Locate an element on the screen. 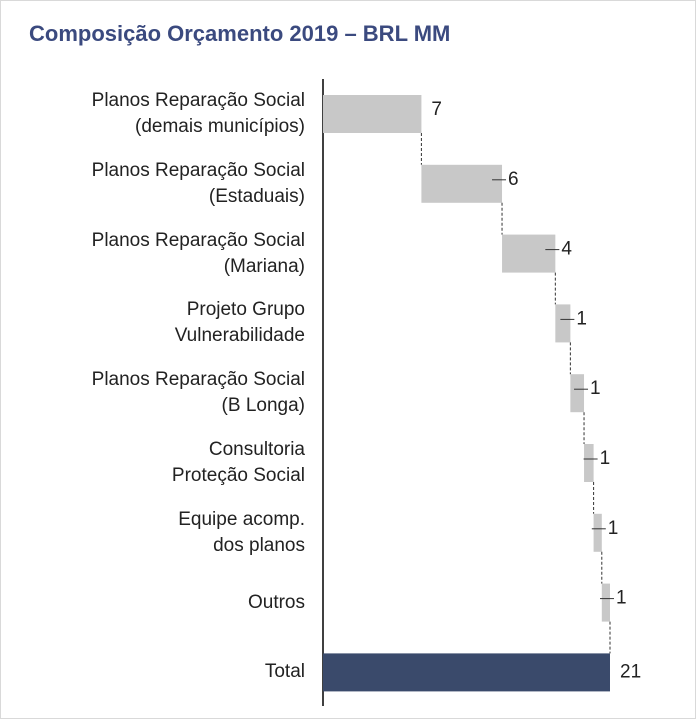  chart-title: Composição Orçamento 2019 – BRL MM is located at coordinates (240, 33).